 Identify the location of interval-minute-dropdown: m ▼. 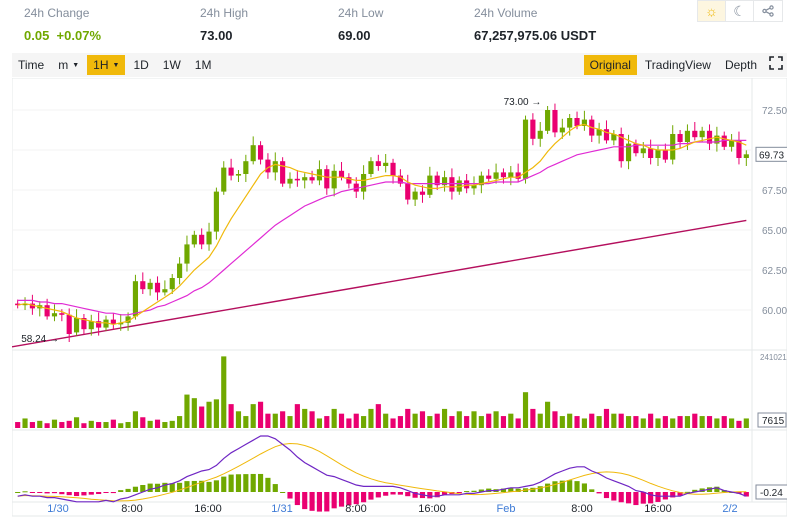
(69, 65).